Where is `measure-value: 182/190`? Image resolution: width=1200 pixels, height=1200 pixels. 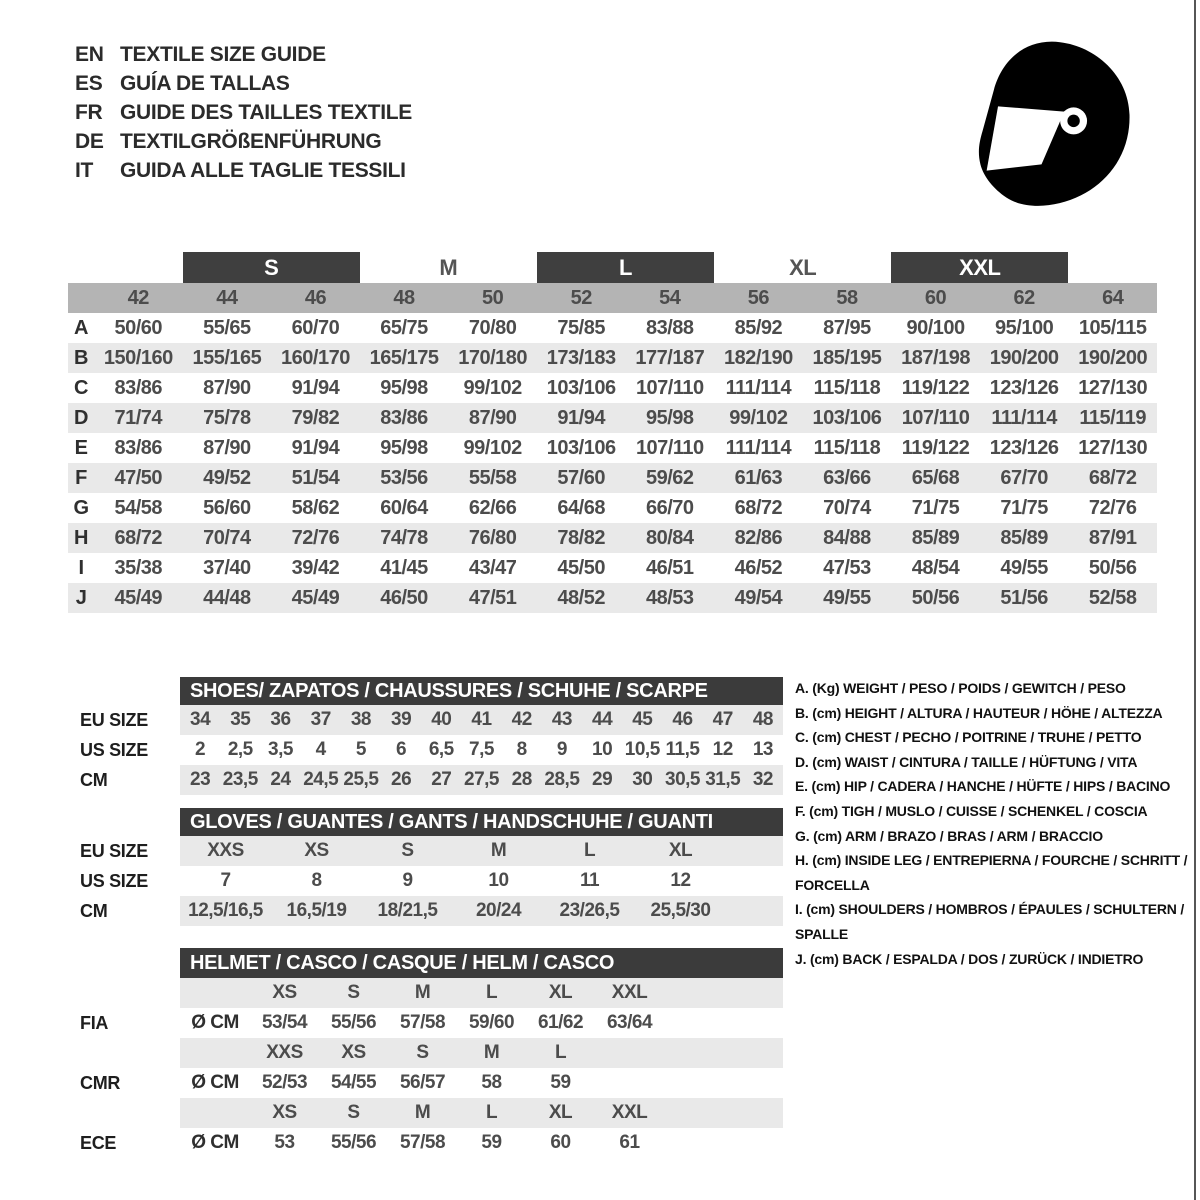
measure-value: 182/190 is located at coordinates (758, 357).